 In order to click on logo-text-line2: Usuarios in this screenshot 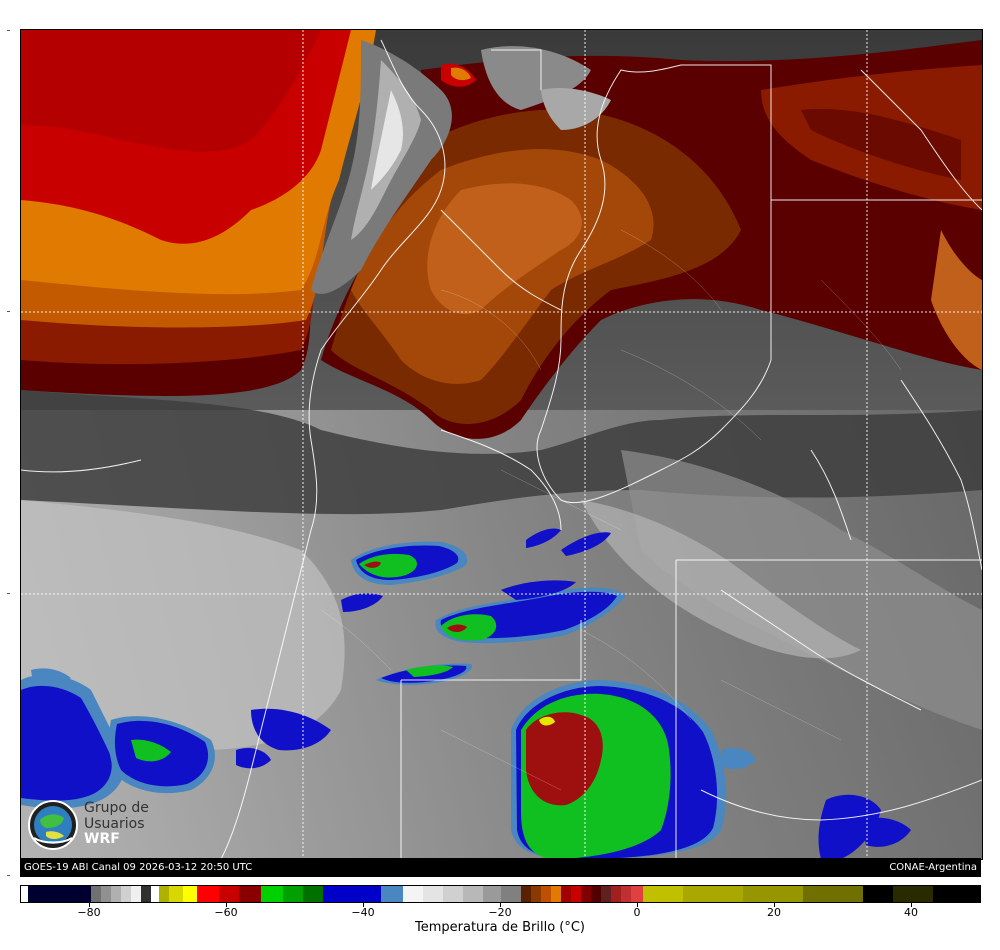, I will do `click(114, 824)`.